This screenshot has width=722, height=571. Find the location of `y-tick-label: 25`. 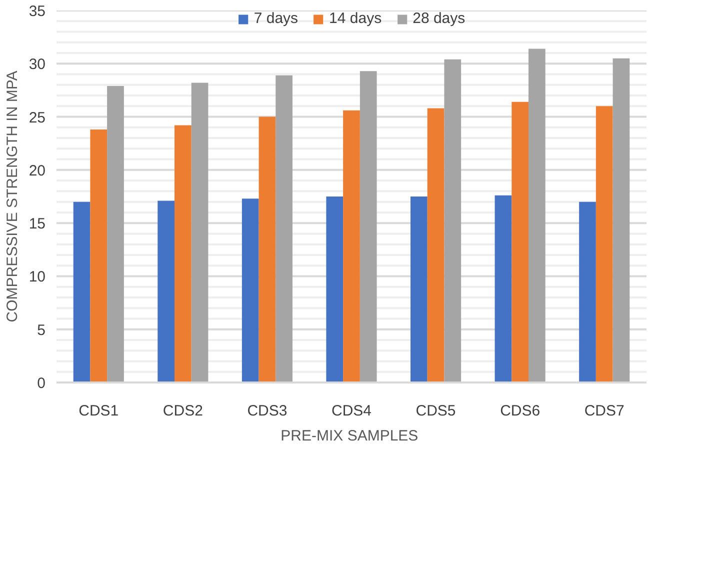

y-tick-label: 25 is located at coordinates (37, 117).